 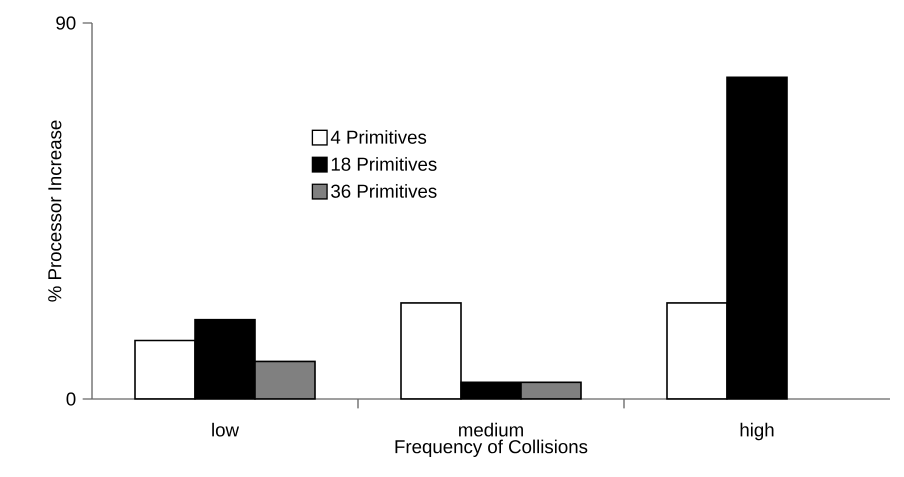 I want to click on legend-label: 36 Primitives, so click(x=384, y=191).